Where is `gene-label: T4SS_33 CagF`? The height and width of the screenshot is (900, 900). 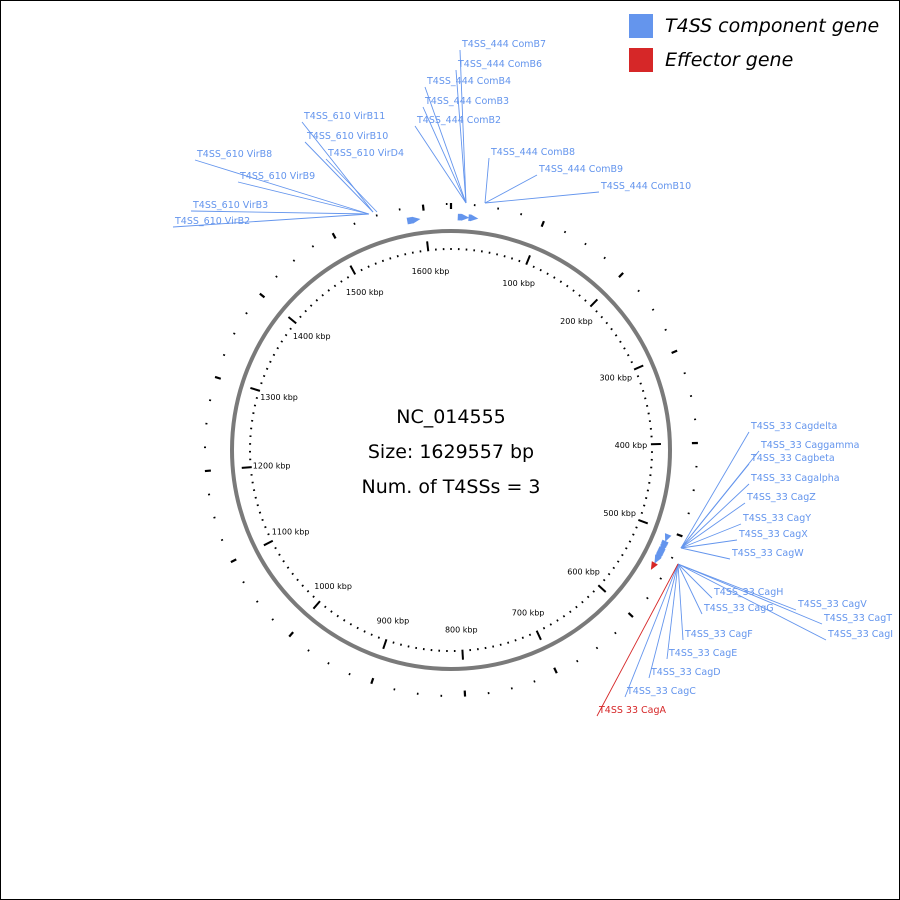 gene-label: T4SS_33 CagF is located at coordinates (718, 634).